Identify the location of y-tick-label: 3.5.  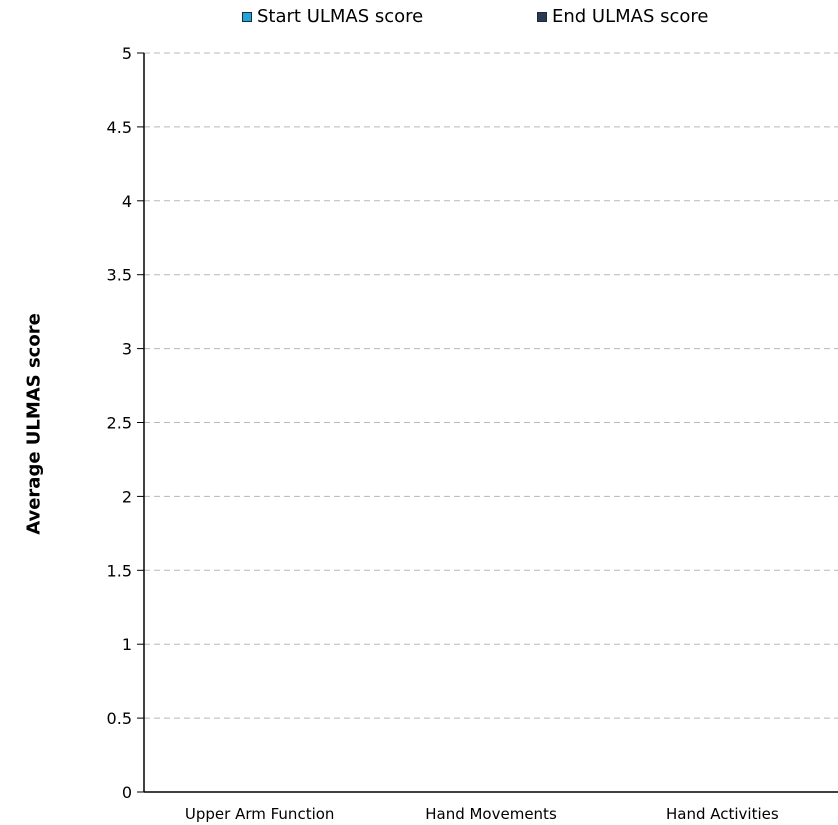
(119, 275).